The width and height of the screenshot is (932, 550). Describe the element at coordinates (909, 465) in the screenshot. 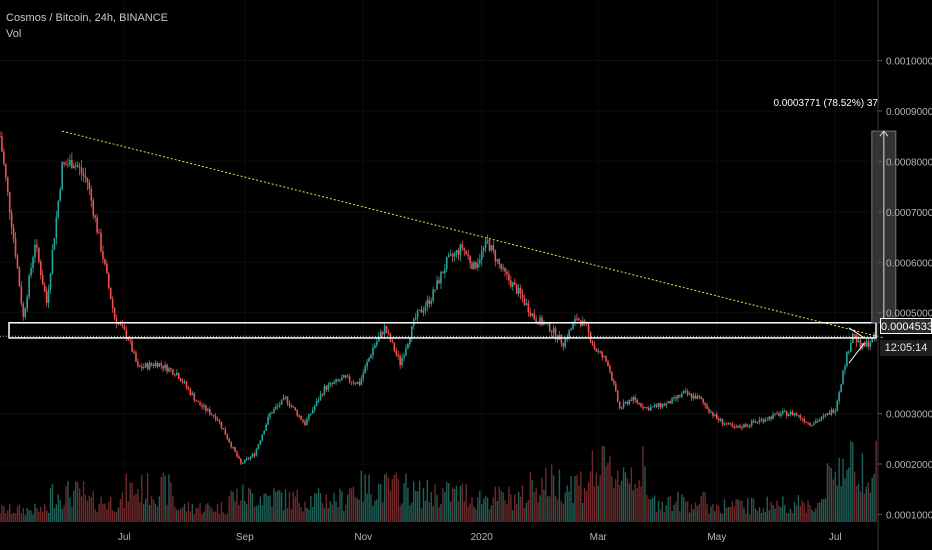

I see `price-tick-label: 0.0002000` at that location.